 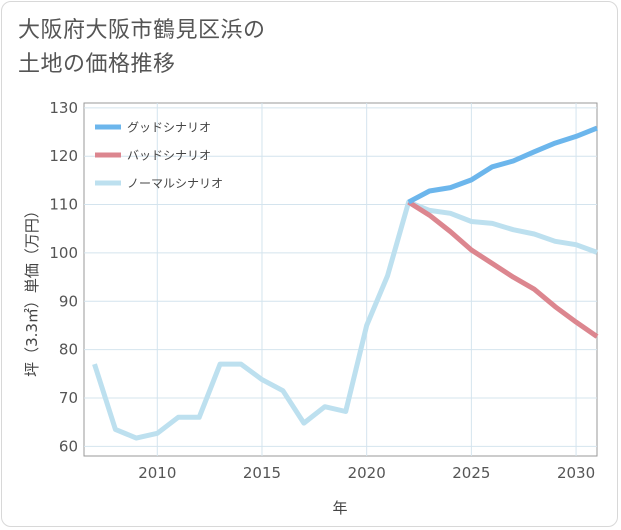 What do you see at coordinates (63, 277) in the screenshot?
I see `y-tick-labels: 60 70 80 90 100 110 120 130` at bounding box center [63, 277].